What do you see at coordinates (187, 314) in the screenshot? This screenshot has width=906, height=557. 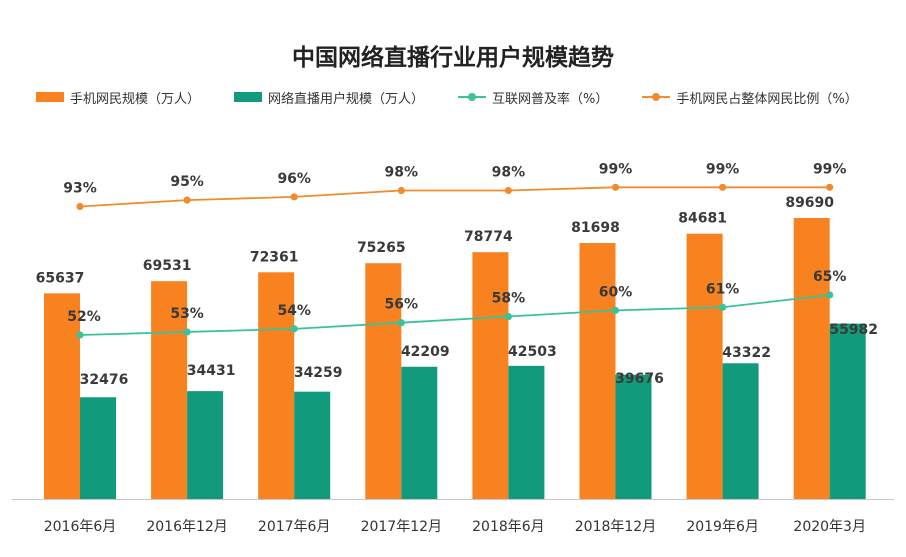 I see `data-label-penetration: 53%` at bounding box center [187, 314].